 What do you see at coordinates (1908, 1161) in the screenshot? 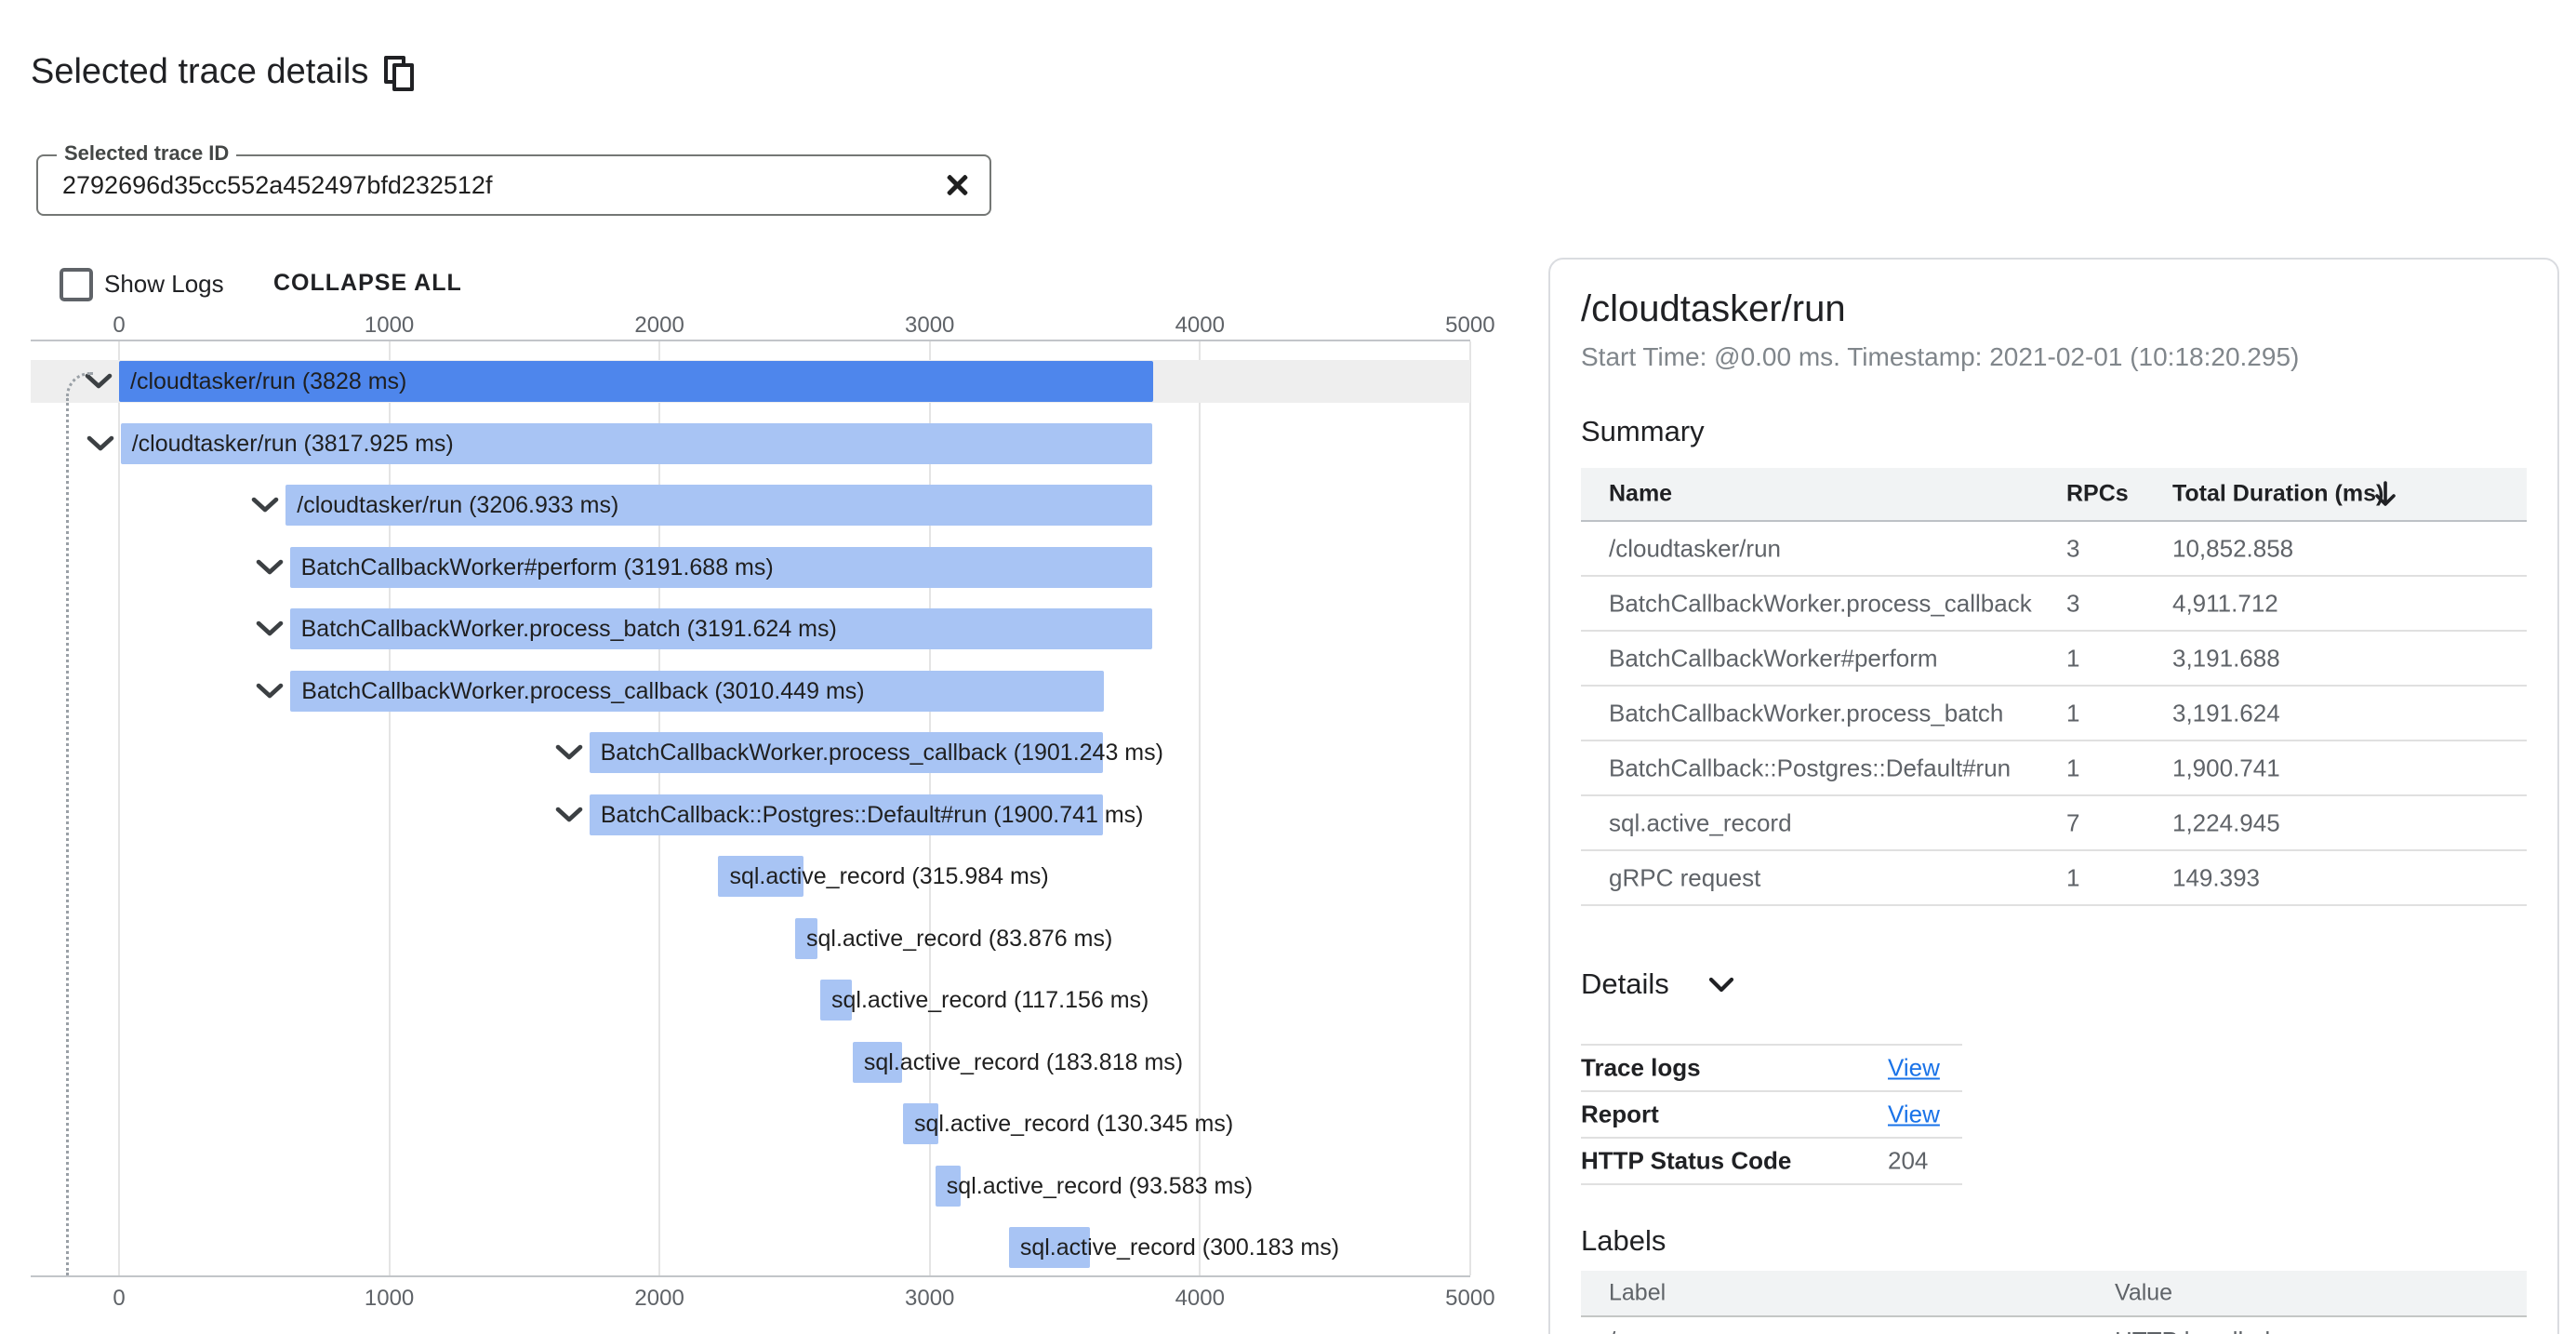
I see `details-value: 204` at bounding box center [1908, 1161].